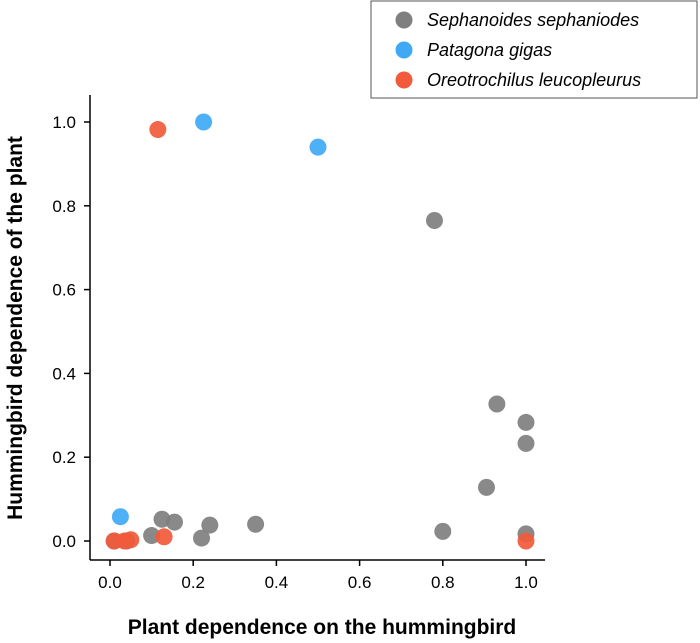  I want to click on y-axis-title: Hummingbird dependence of the plant, so click(15, 328).